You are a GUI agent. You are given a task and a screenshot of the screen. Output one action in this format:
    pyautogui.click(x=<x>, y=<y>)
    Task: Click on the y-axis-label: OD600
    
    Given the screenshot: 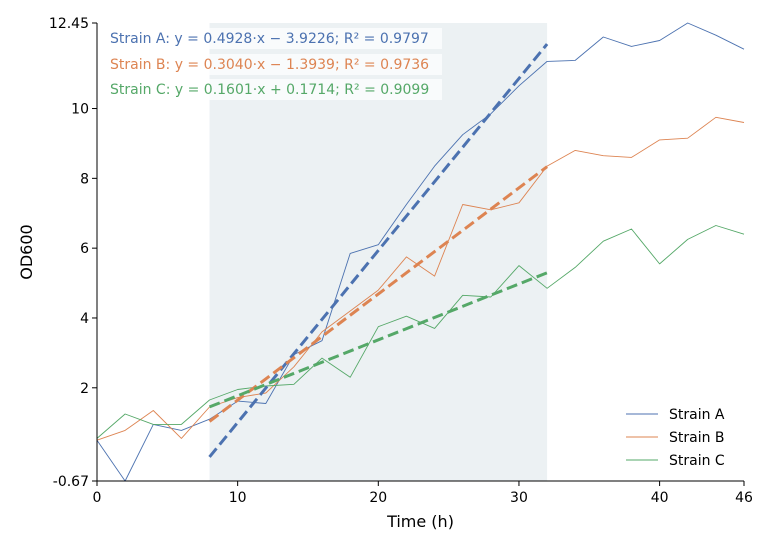 What is the action you would take?
    pyautogui.click(x=26, y=251)
    